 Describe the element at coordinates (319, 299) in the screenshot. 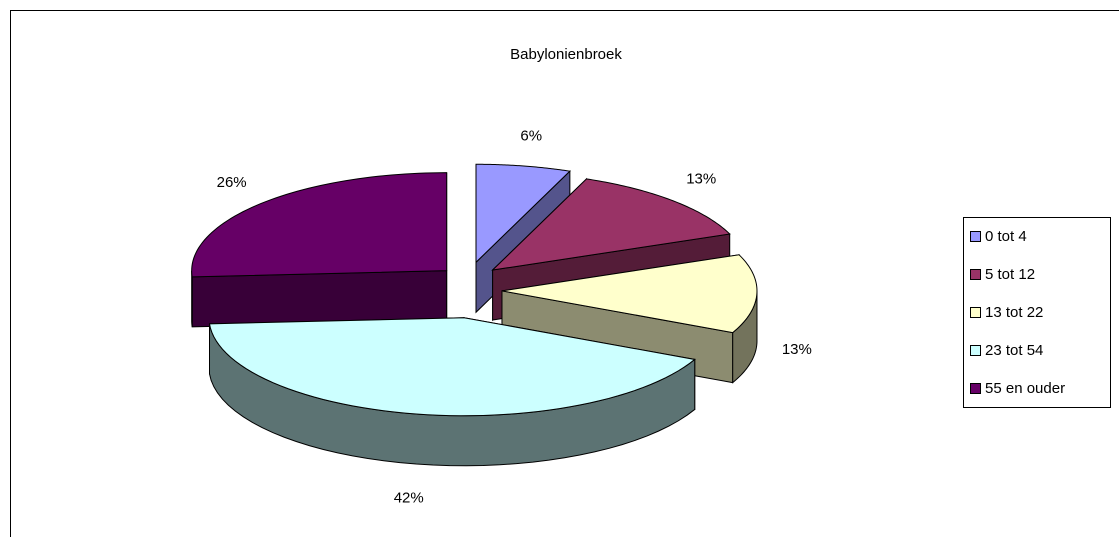

I see `slice-side` at that location.